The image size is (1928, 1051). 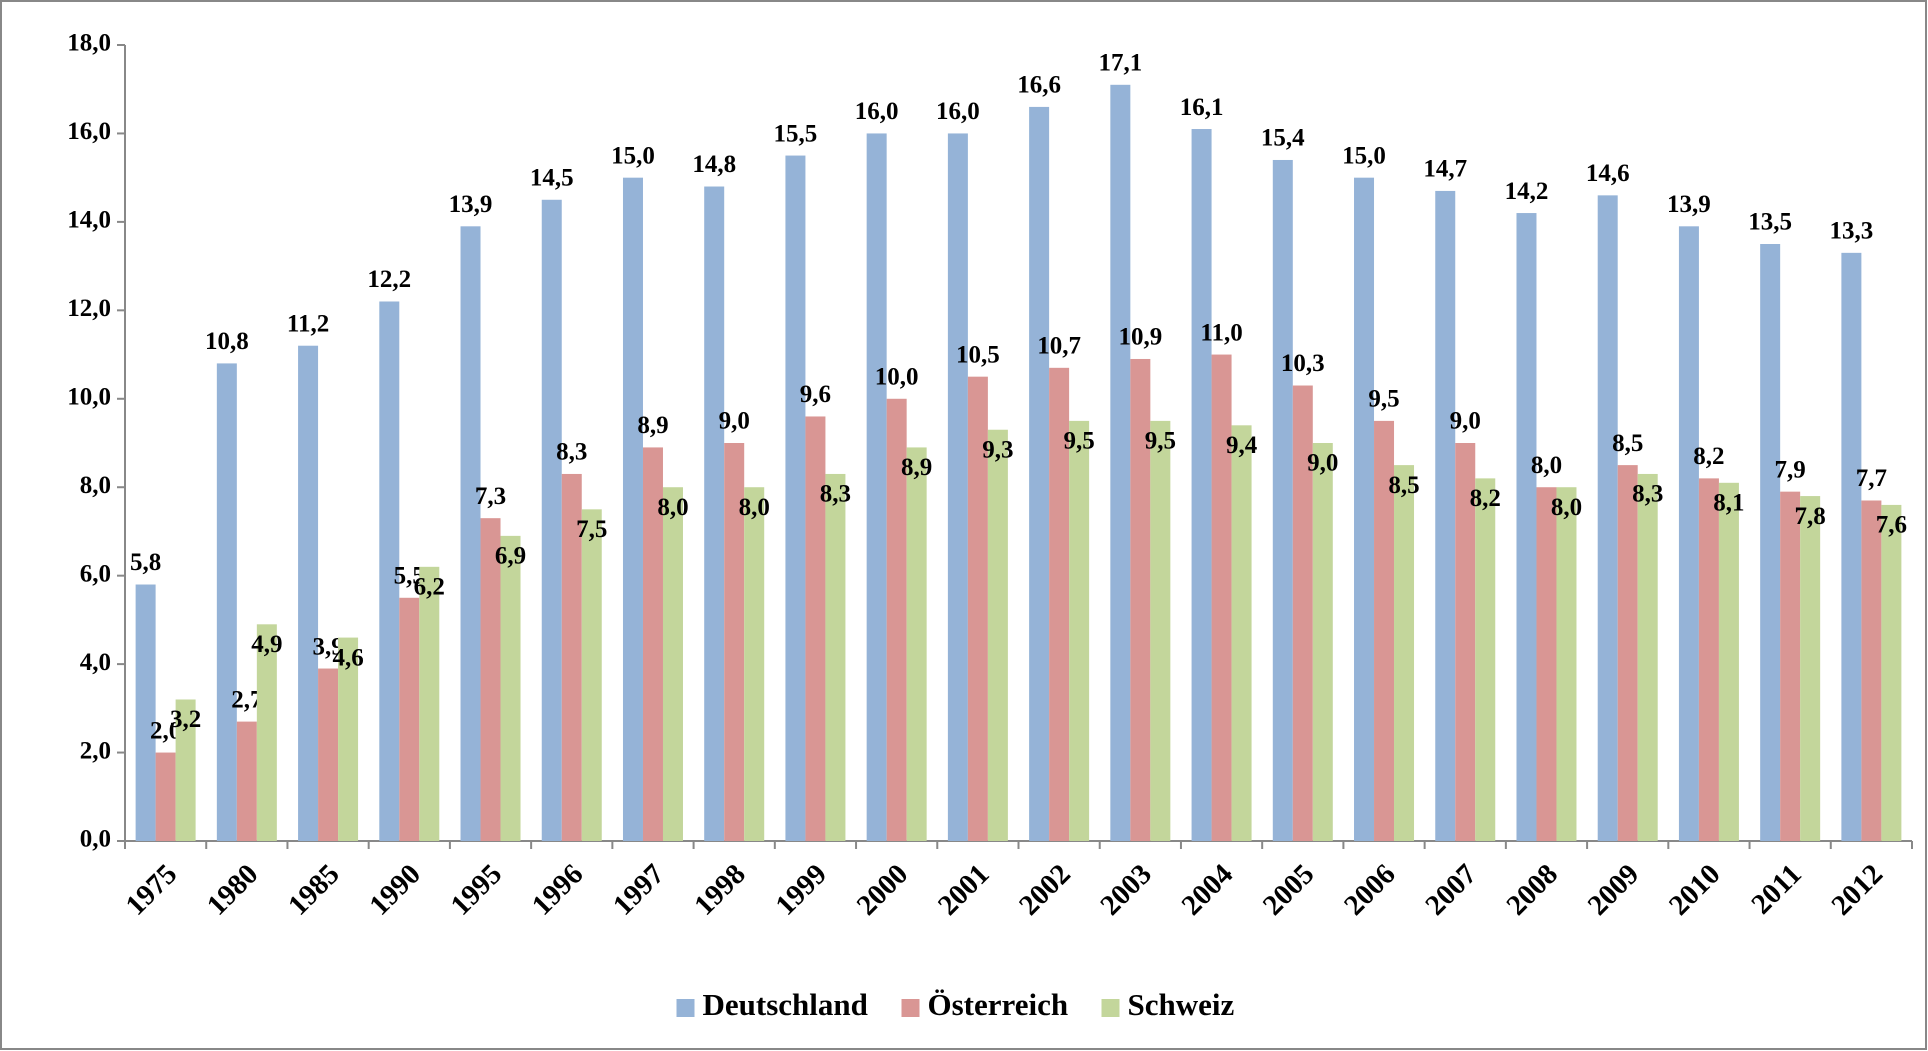 What do you see at coordinates (95, 750) in the screenshot?
I see `y-tick-label: 2,0` at bounding box center [95, 750].